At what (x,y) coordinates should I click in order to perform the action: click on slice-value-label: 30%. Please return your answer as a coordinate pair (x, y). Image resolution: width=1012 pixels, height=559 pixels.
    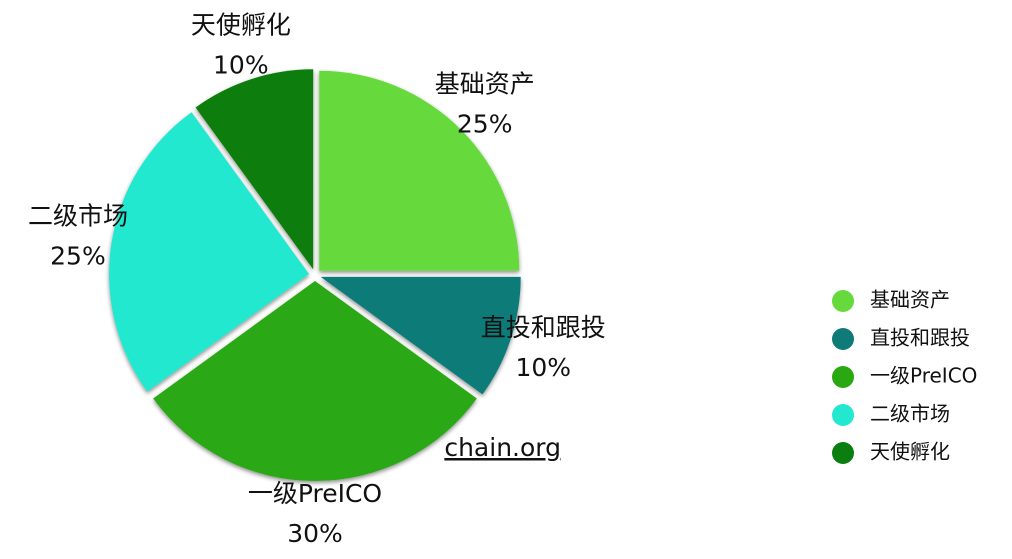
    Looking at the image, I should click on (315, 533).